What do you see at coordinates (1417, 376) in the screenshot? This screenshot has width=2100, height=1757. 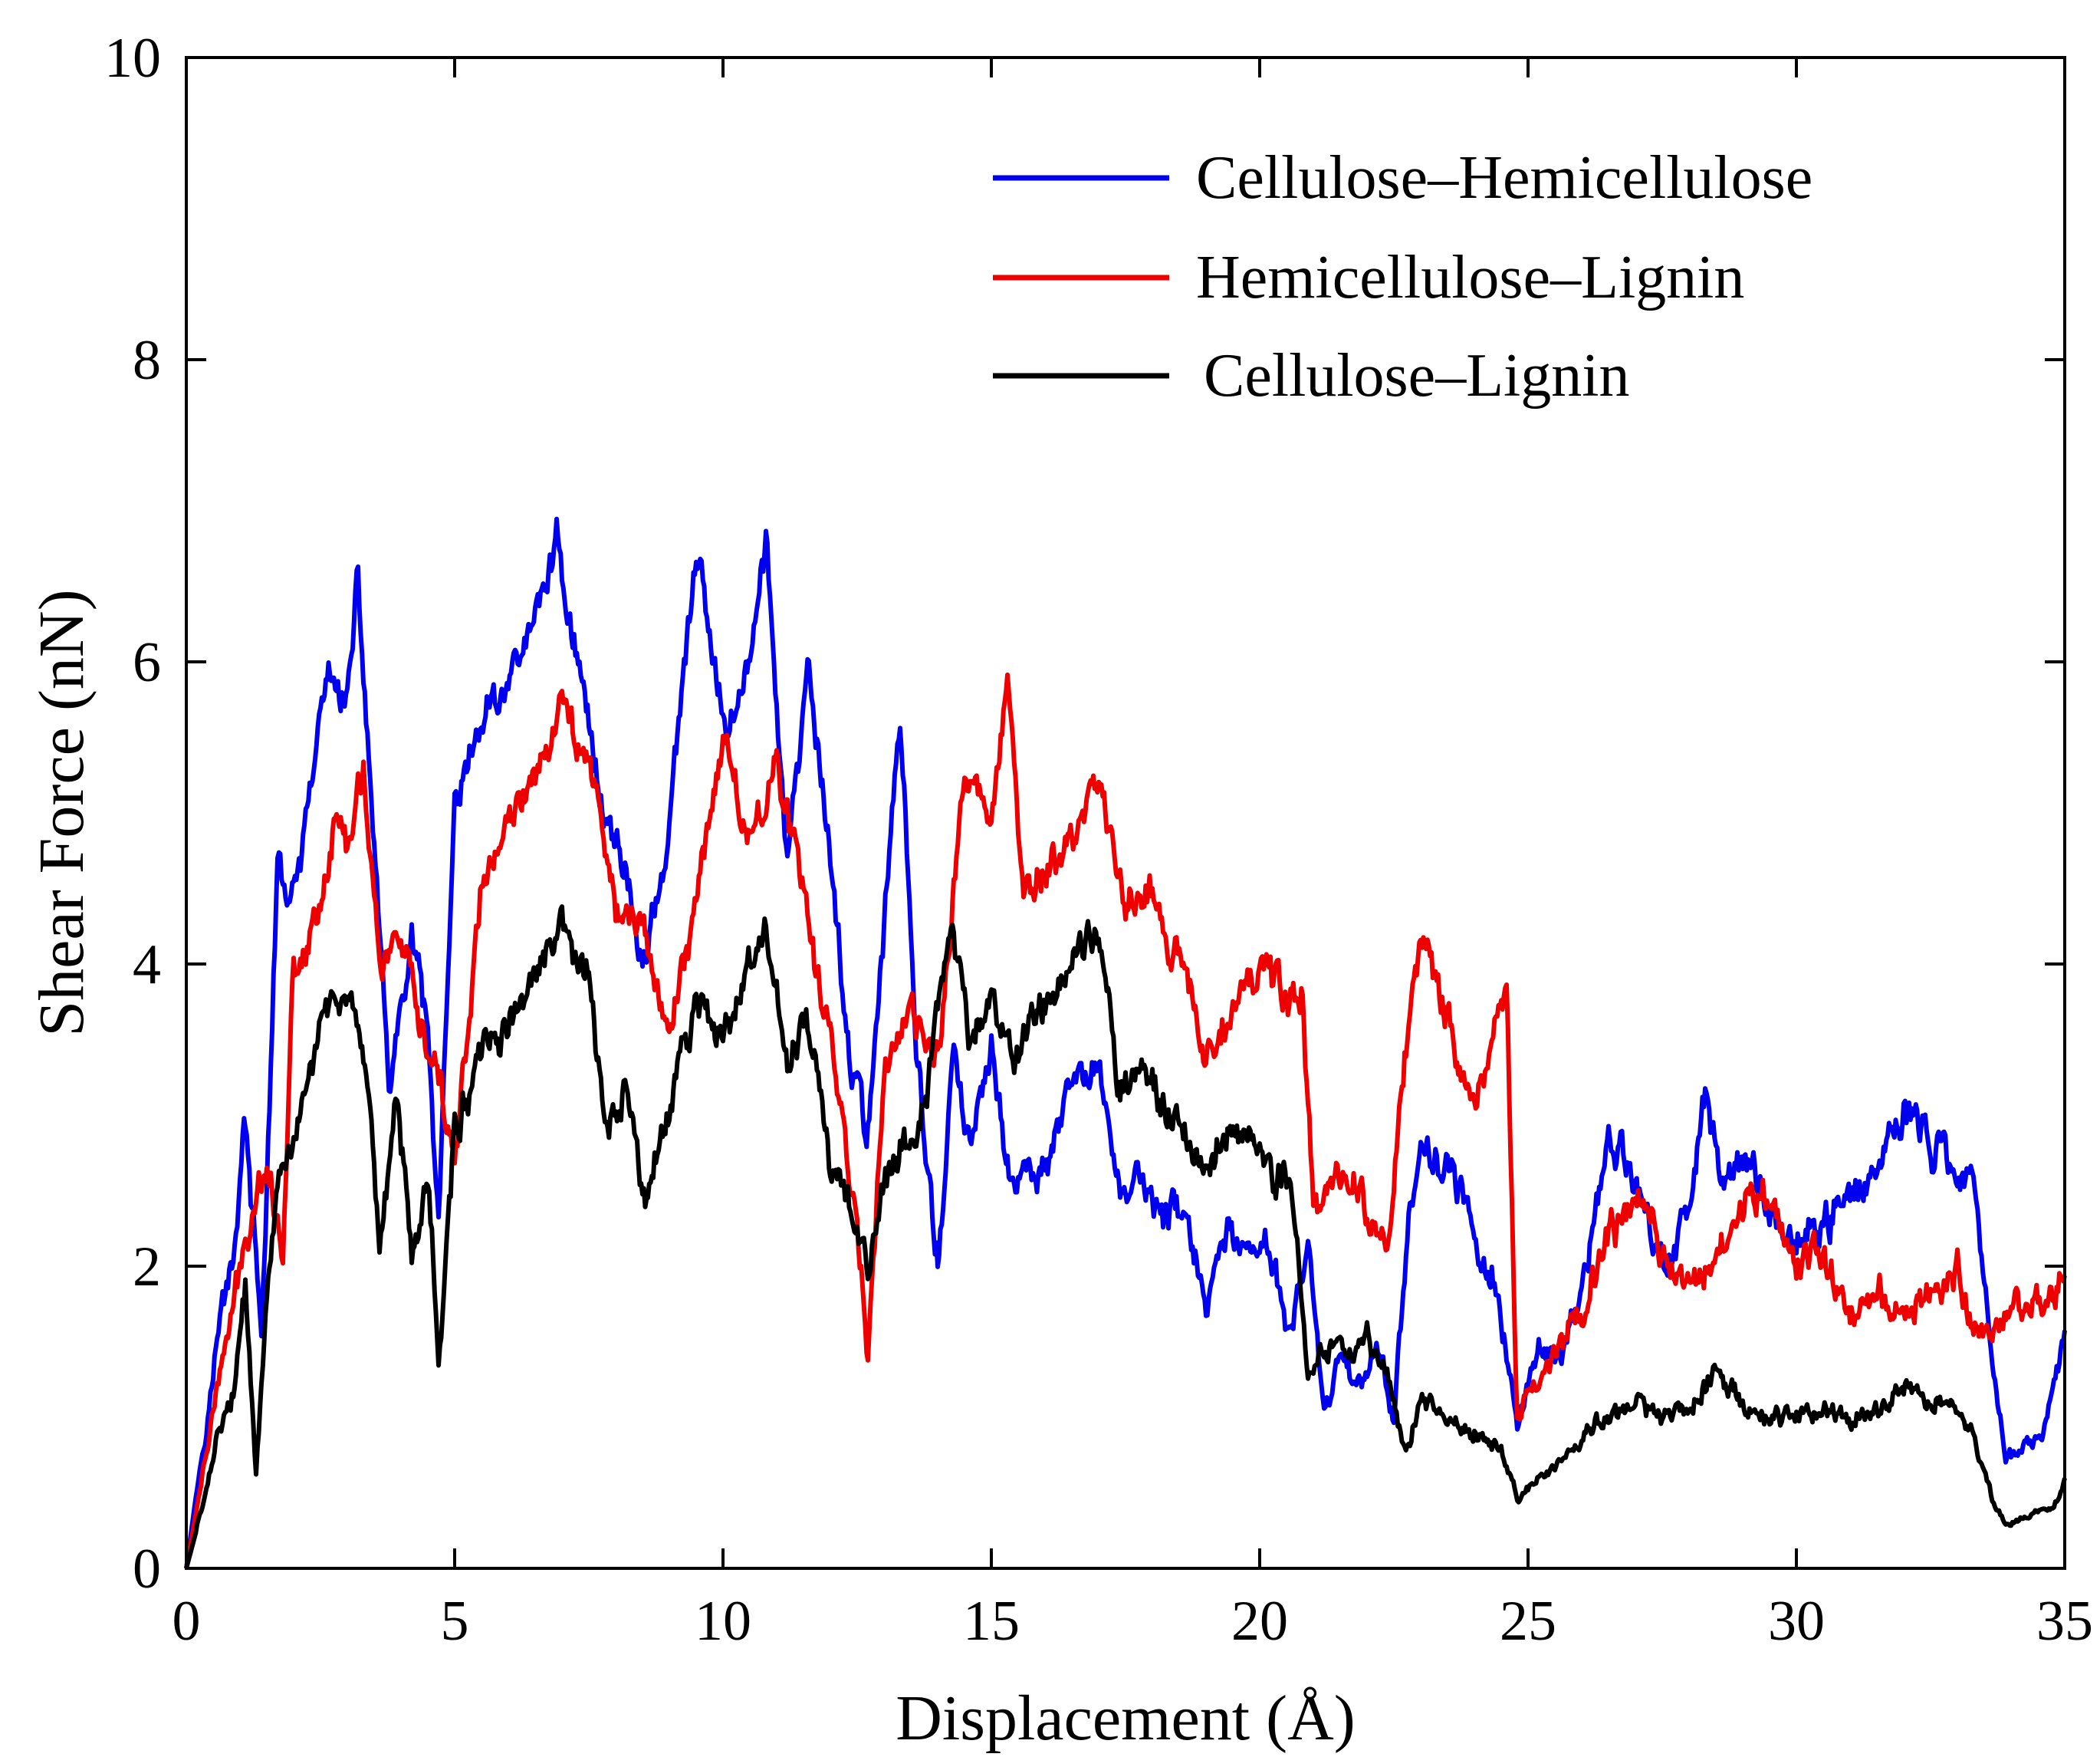 I see `legend-label-cellulose-lignin: Cellulose–Lignin` at bounding box center [1417, 376].